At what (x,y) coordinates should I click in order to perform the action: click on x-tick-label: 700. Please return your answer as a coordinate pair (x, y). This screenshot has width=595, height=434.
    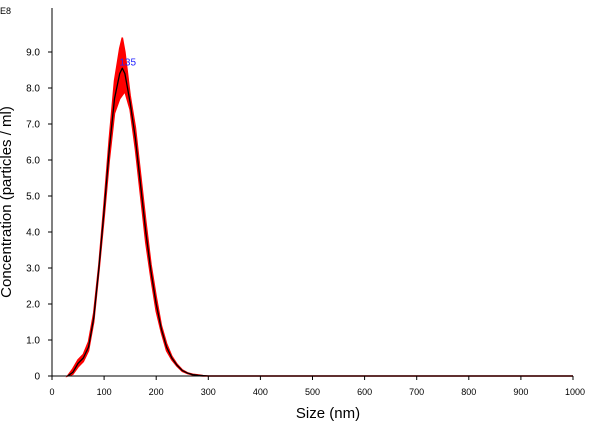
    Looking at the image, I should click on (416, 392).